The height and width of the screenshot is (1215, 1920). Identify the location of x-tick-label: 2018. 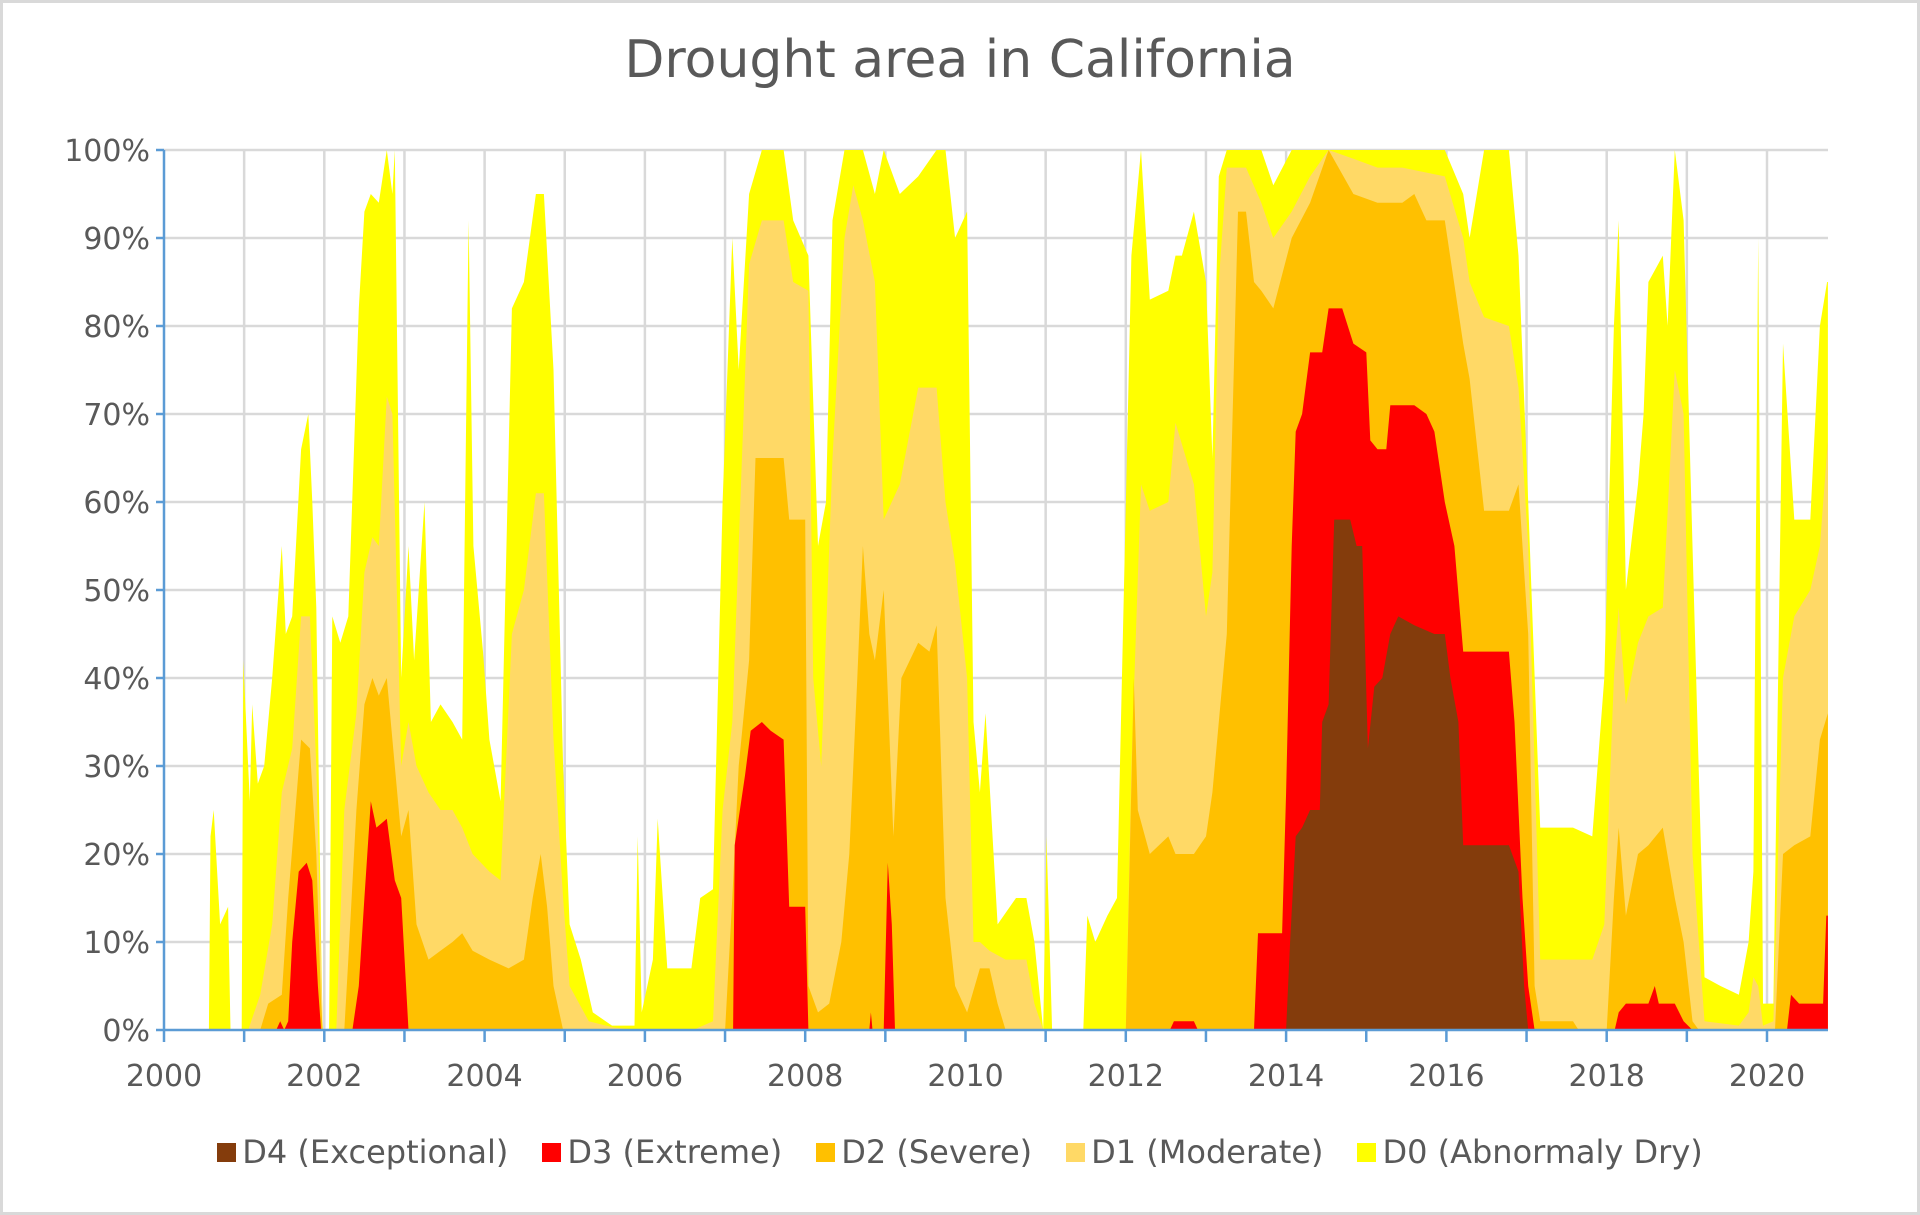
(1607, 1076).